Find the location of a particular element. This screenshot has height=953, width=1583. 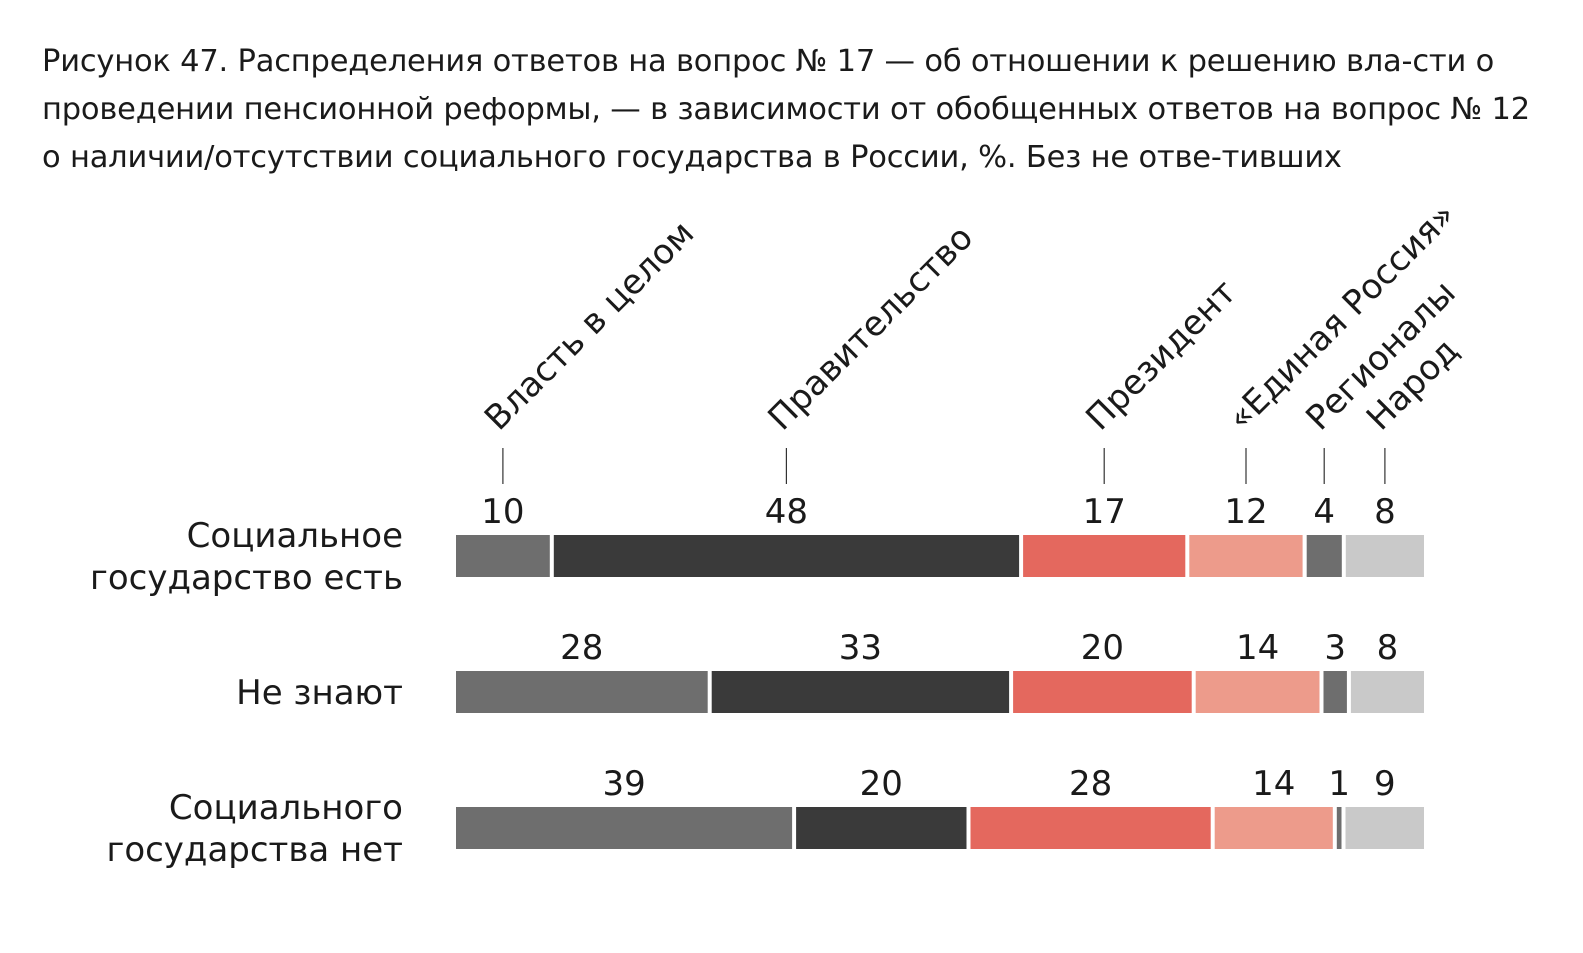

category-label: Социального государства нет is located at coordinates (254, 829).